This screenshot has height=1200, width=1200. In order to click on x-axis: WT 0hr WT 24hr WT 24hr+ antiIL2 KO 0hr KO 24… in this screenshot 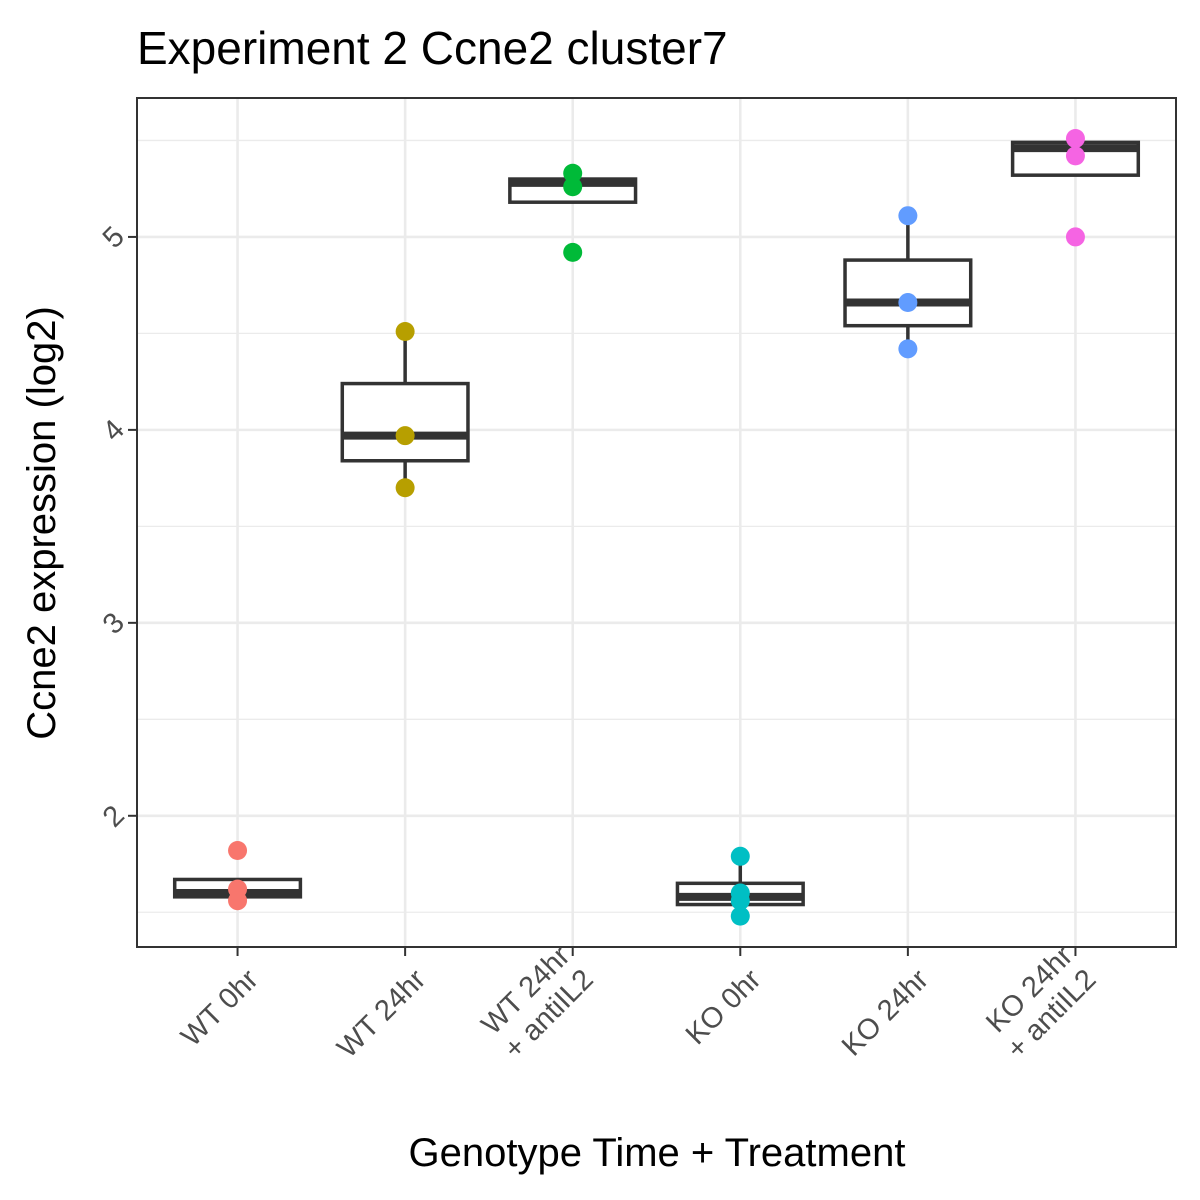, I will do `click(638, 1002)`.